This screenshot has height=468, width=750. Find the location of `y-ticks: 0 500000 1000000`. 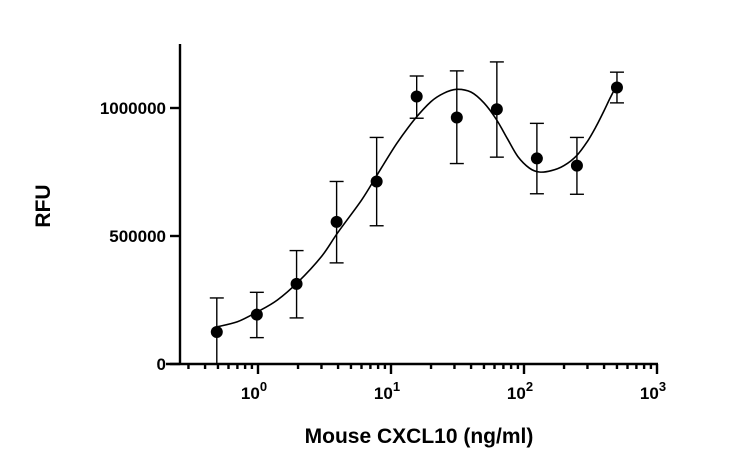

y-ticks: 0 500000 1000000 is located at coordinates (140, 236).